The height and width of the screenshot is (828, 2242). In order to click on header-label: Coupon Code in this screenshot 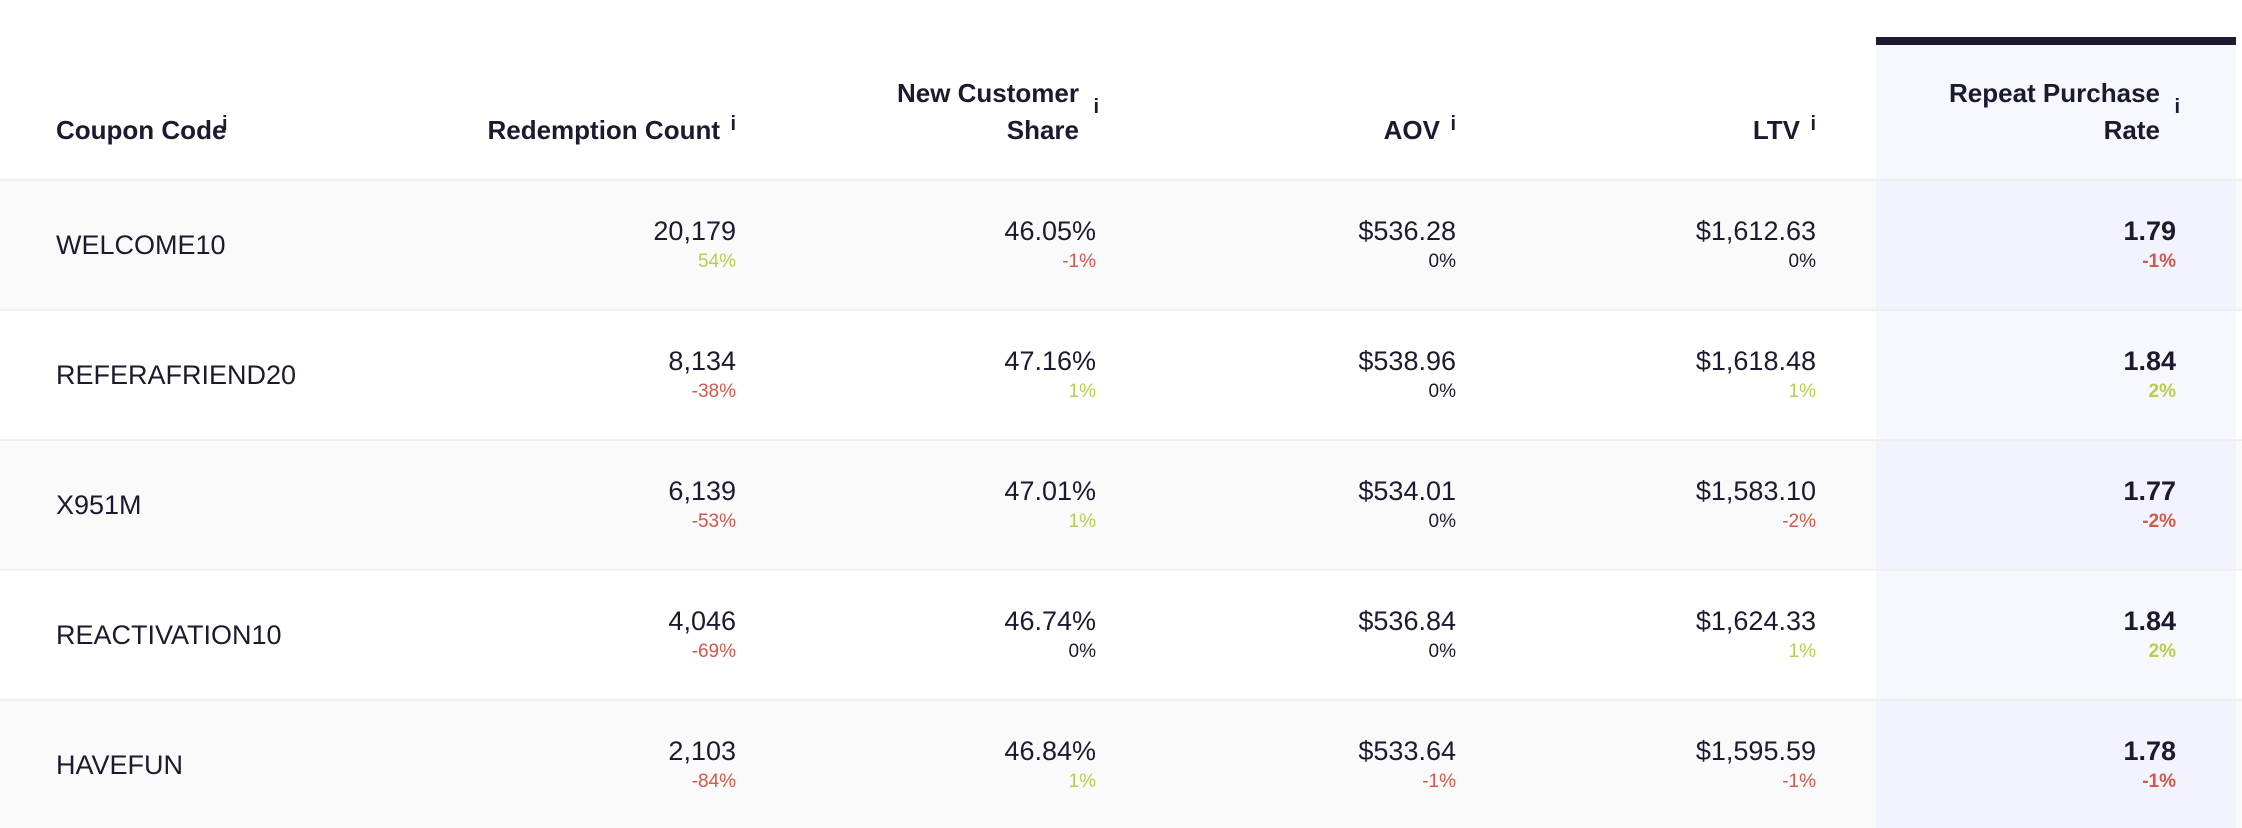, I will do `click(141, 130)`.